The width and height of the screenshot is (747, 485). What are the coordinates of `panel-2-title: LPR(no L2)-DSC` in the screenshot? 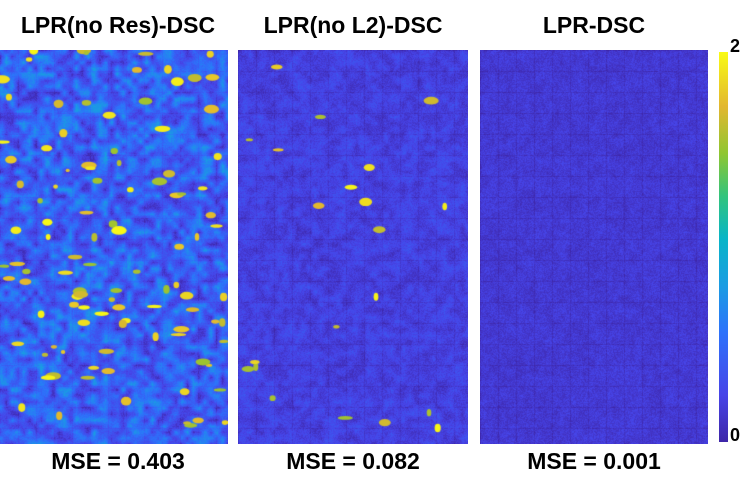 It's located at (353, 25).